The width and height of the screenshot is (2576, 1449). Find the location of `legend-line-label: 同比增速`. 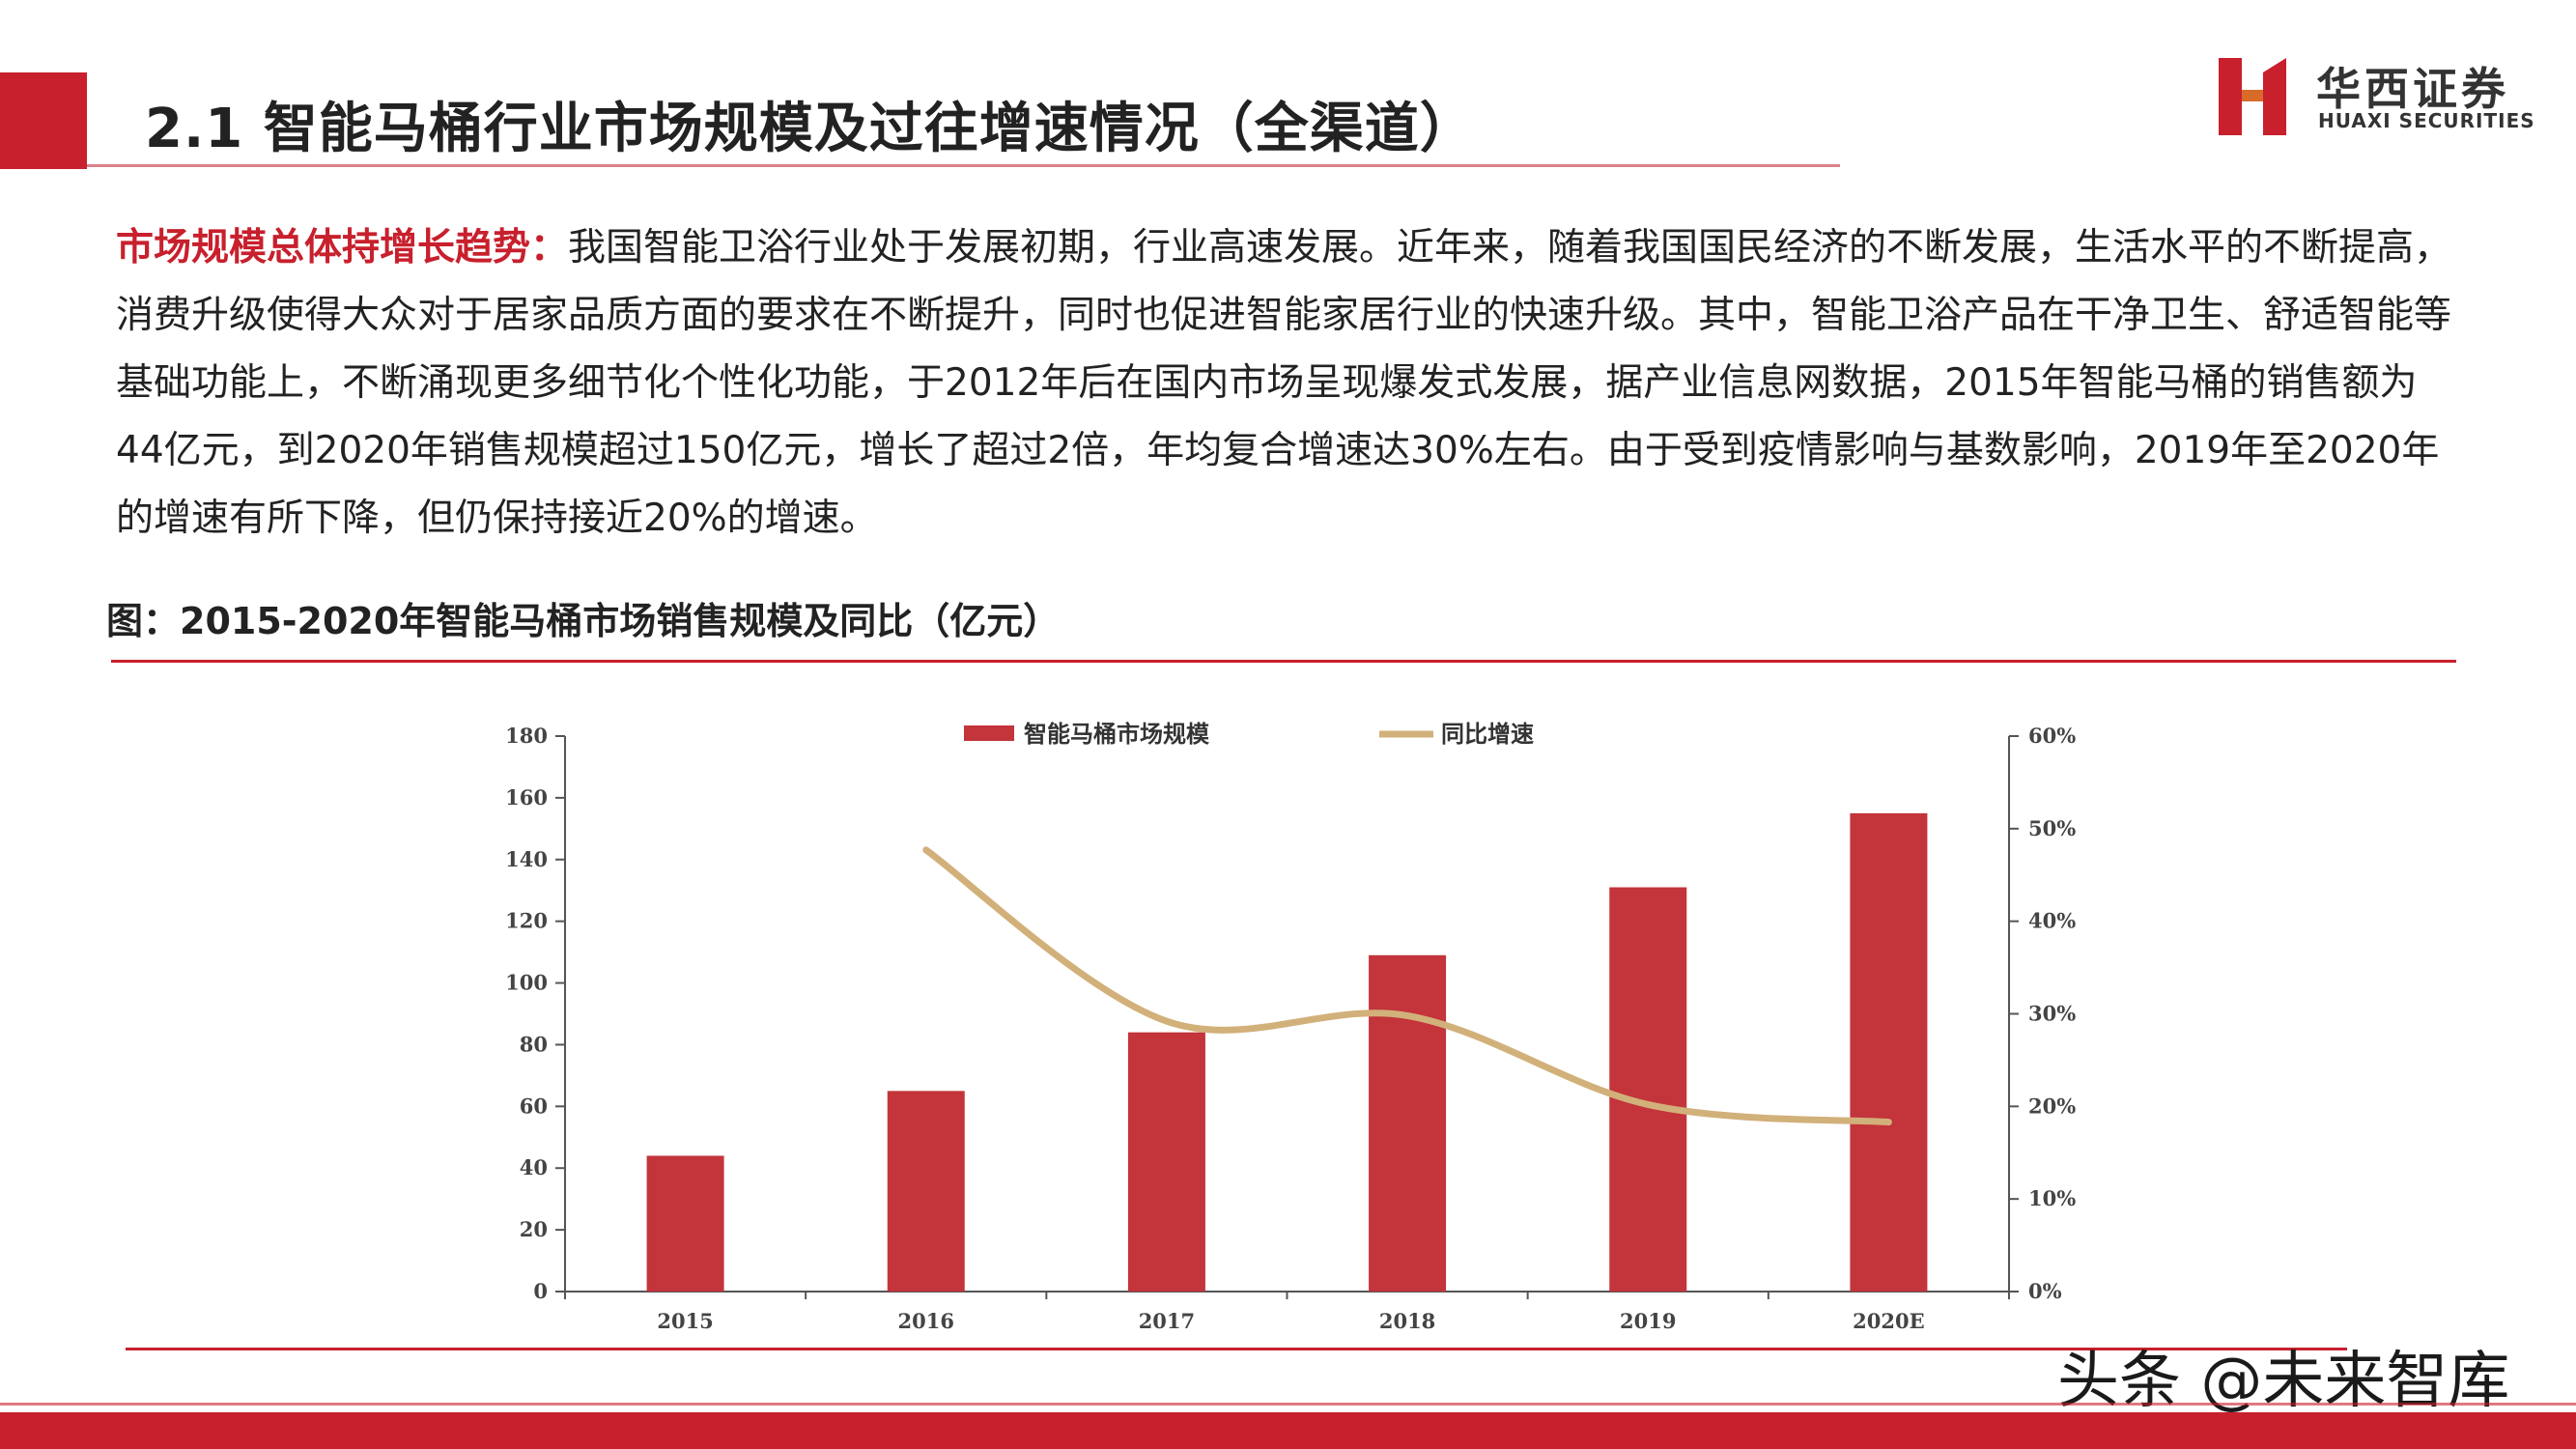

legend-line-label: 同比增速 is located at coordinates (1487, 734).